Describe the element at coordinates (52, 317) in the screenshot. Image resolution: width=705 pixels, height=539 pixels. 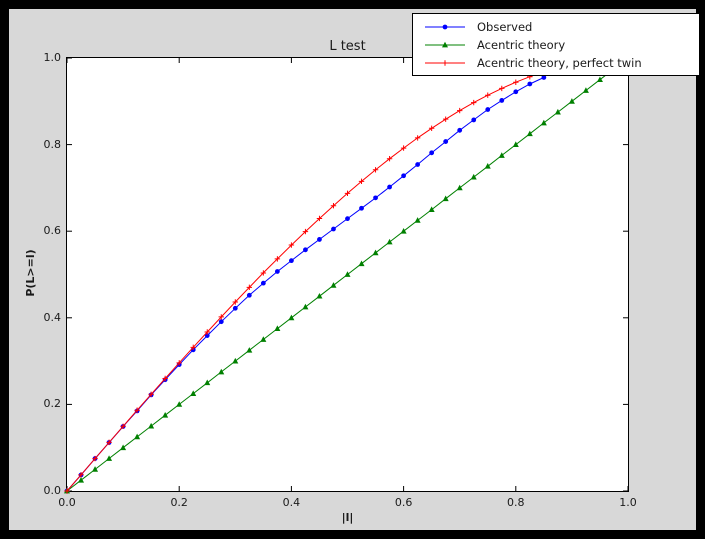
I see `y-tick-label: 0.4` at that location.